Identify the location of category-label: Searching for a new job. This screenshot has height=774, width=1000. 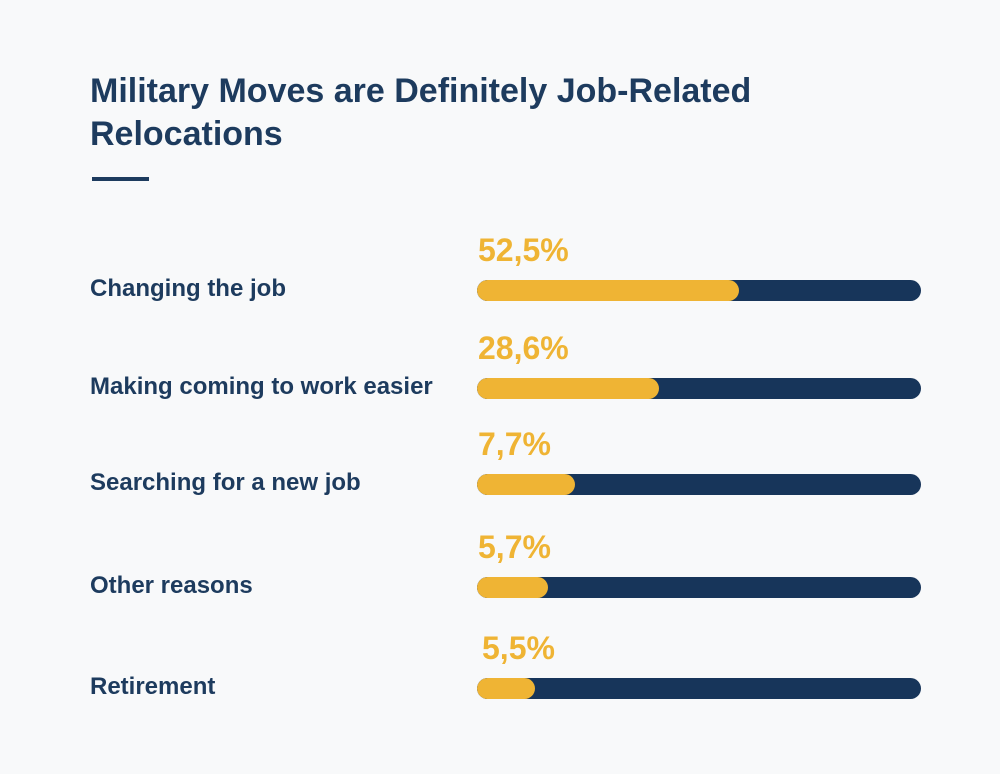
(225, 482).